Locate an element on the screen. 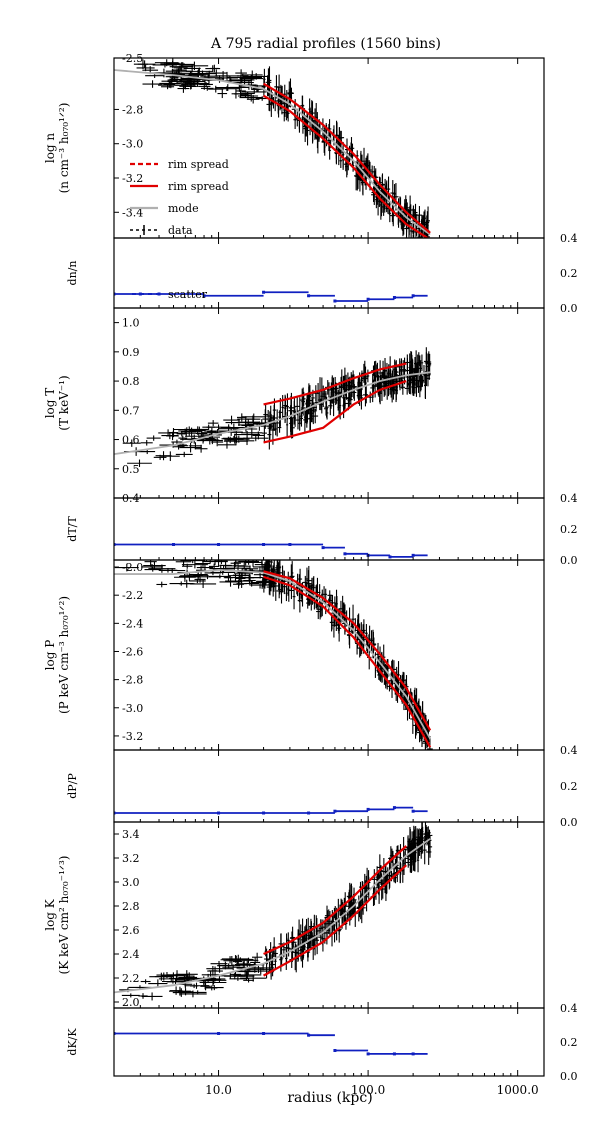 This screenshot has width=598, height=1128. y-tick-label: 2.4 is located at coordinates (131, 954).